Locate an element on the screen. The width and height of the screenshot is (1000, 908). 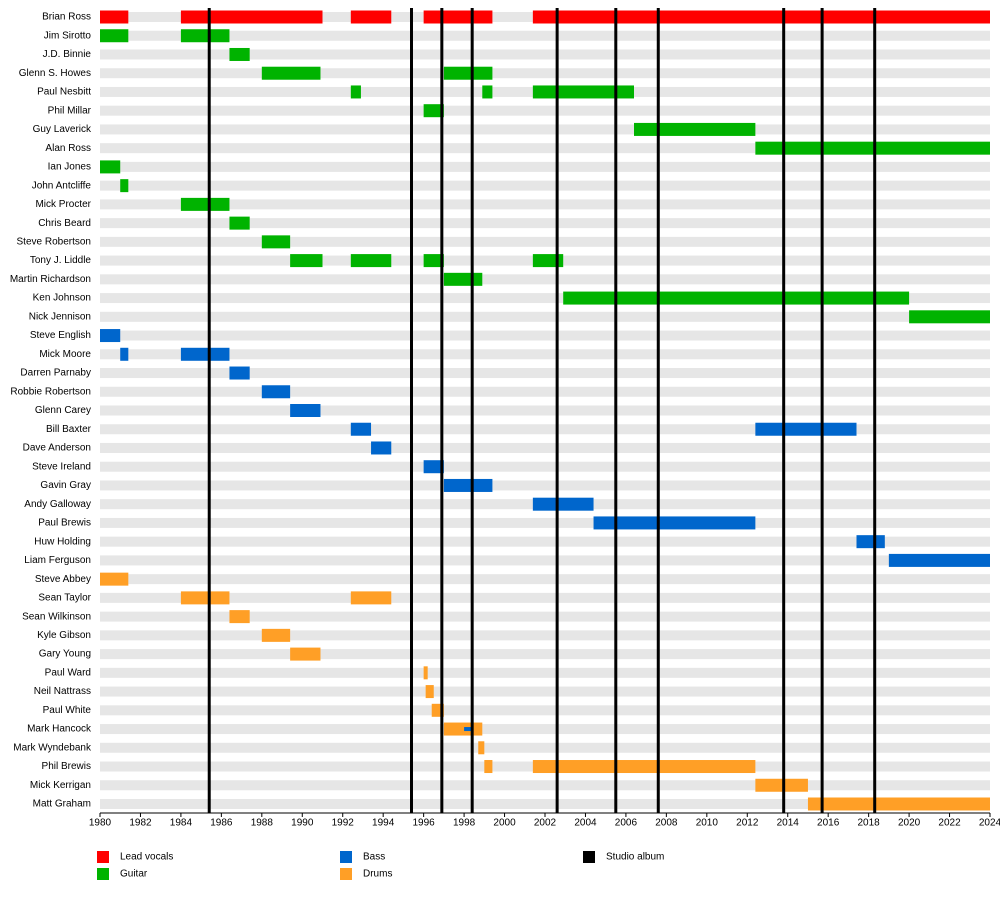
member-label: Darren Parnaby is located at coordinates (55, 373).